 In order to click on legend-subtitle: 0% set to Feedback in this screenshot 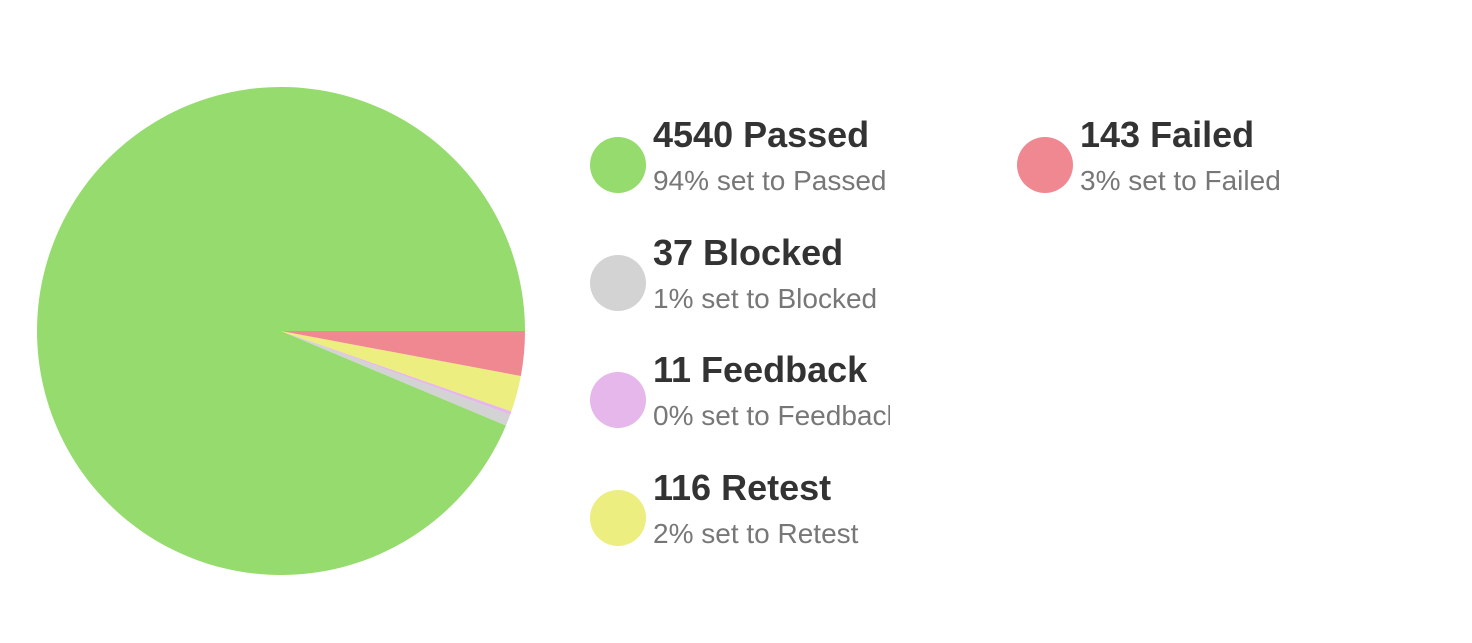, I will do `click(771, 415)`.